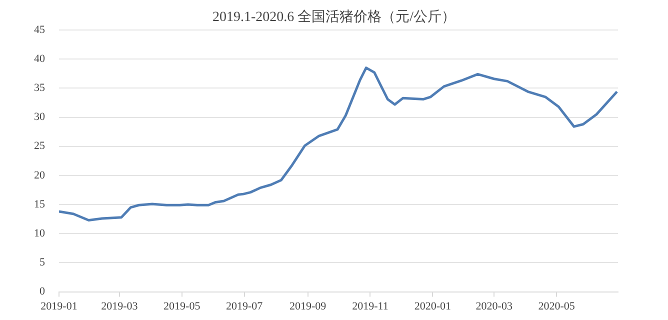 The width and height of the screenshot is (668, 320). Describe the element at coordinates (40, 204) in the screenshot. I see `y-tick-label: 15` at that location.